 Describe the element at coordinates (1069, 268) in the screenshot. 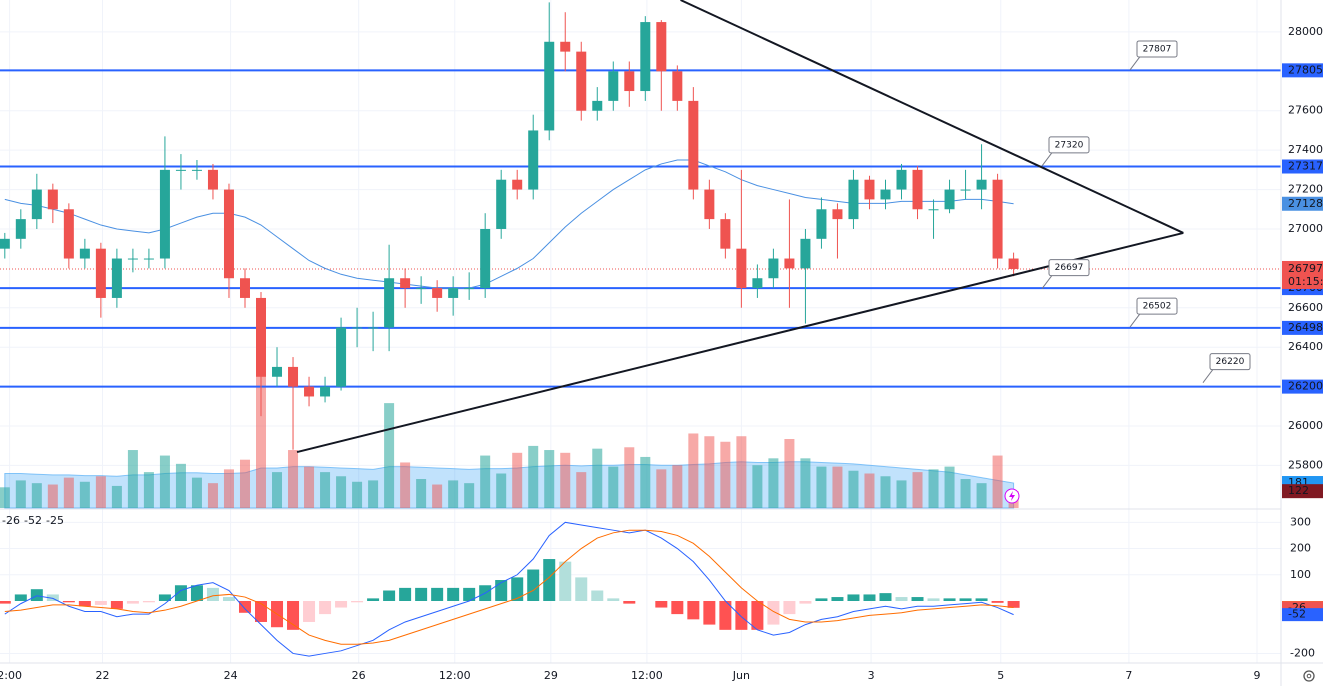

I see `callout-label: 26697` at that location.